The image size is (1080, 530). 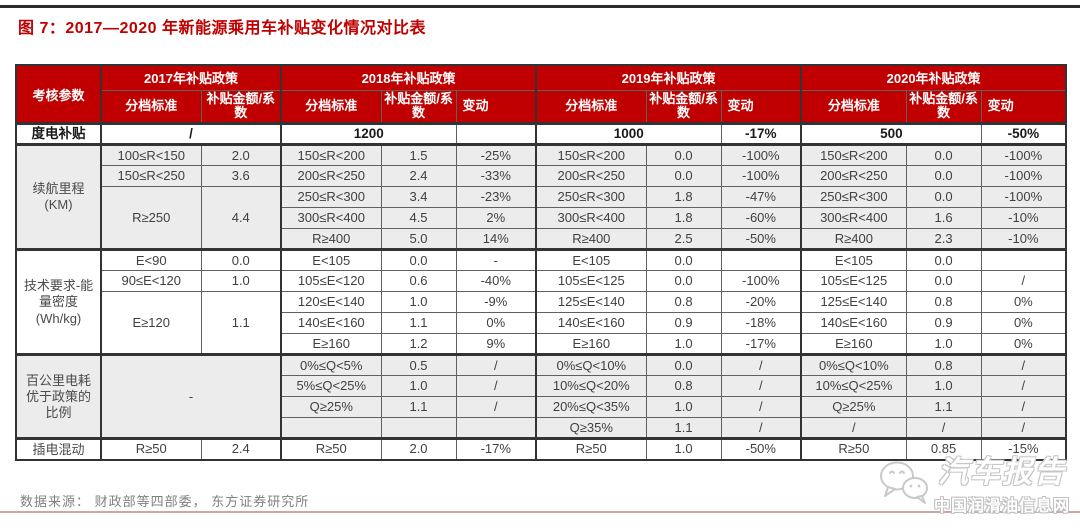 I want to click on table-cell: -33%, so click(x=496, y=176).